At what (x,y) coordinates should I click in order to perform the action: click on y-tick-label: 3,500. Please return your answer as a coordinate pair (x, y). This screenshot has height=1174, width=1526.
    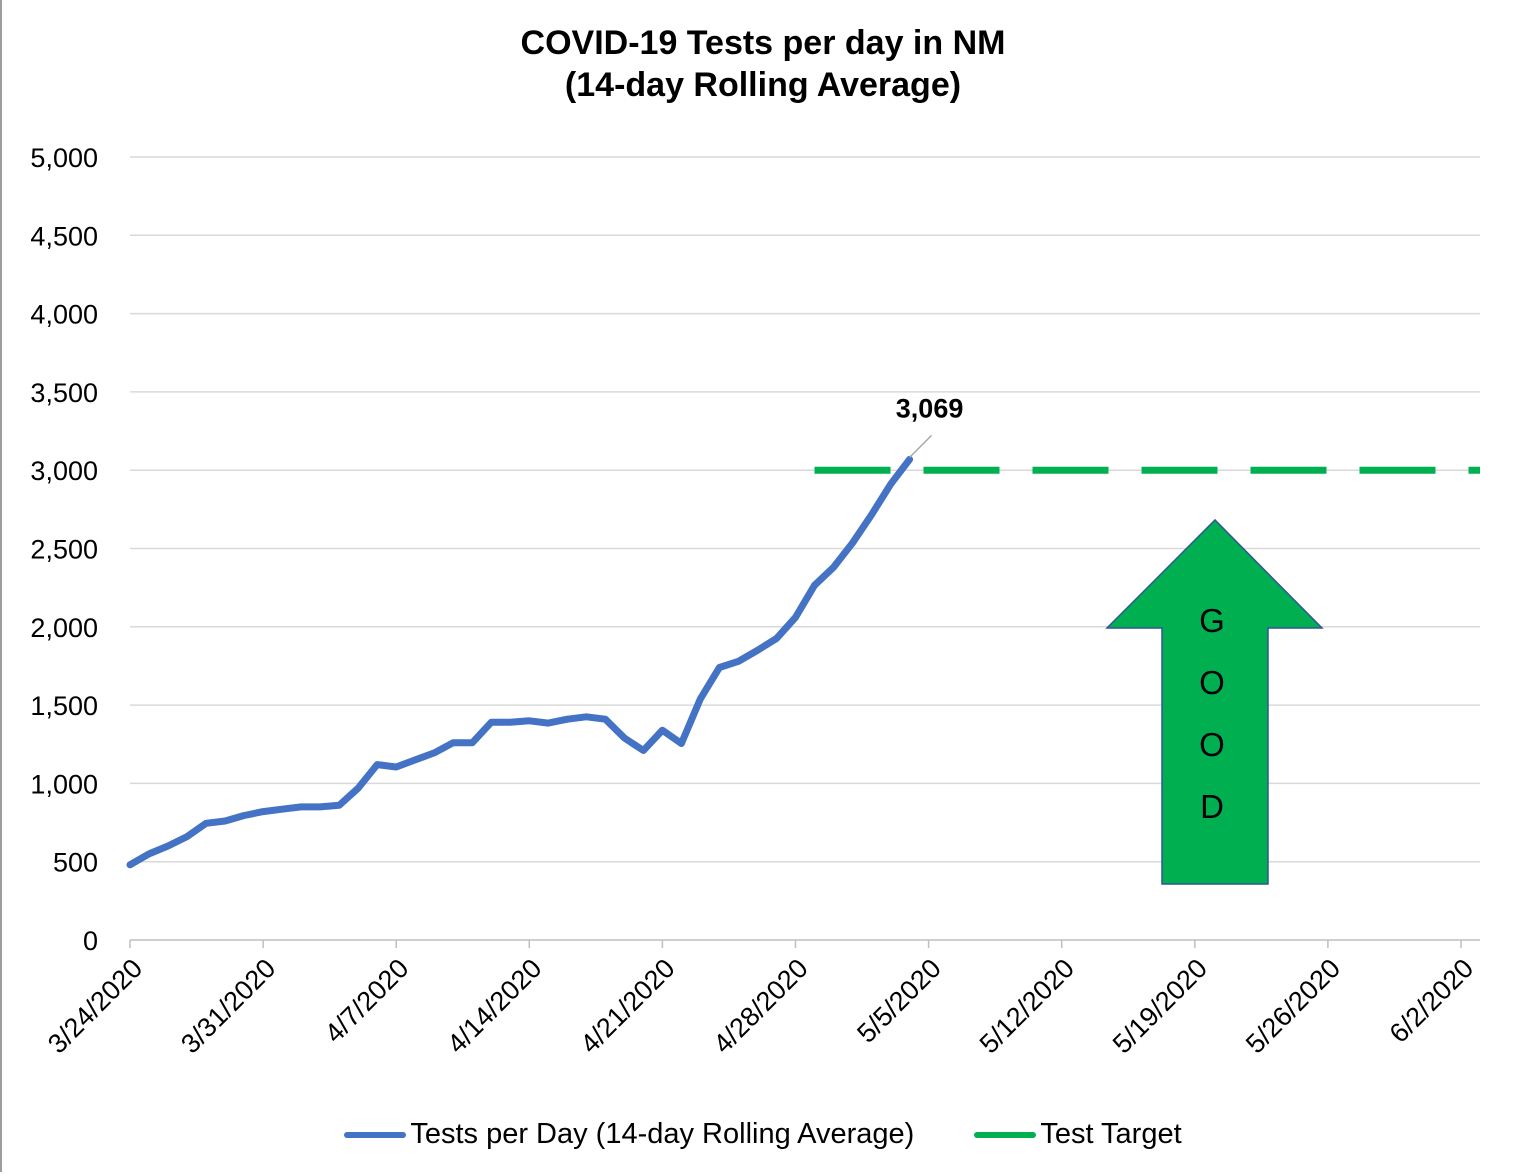
    Looking at the image, I should click on (64, 393).